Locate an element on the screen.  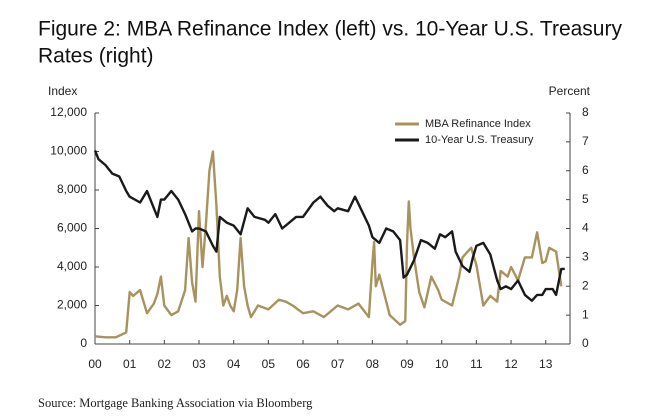
y2-tick-label: 7 is located at coordinates (585, 141).